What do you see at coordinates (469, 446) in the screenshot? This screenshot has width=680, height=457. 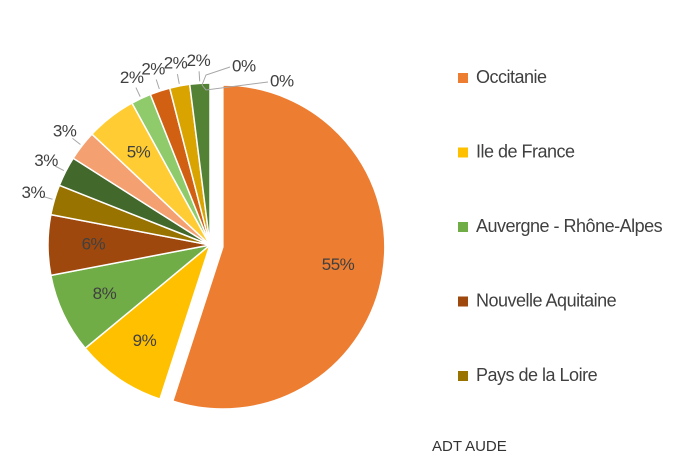 I see `source: ADT AUDE` at bounding box center [469, 446].